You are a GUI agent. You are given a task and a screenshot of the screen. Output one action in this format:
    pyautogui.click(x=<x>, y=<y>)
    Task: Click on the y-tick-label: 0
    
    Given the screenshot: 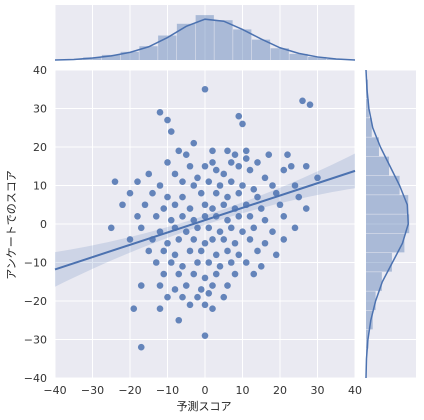 What is the action you would take?
    pyautogui.click(x=43, y=224)
    